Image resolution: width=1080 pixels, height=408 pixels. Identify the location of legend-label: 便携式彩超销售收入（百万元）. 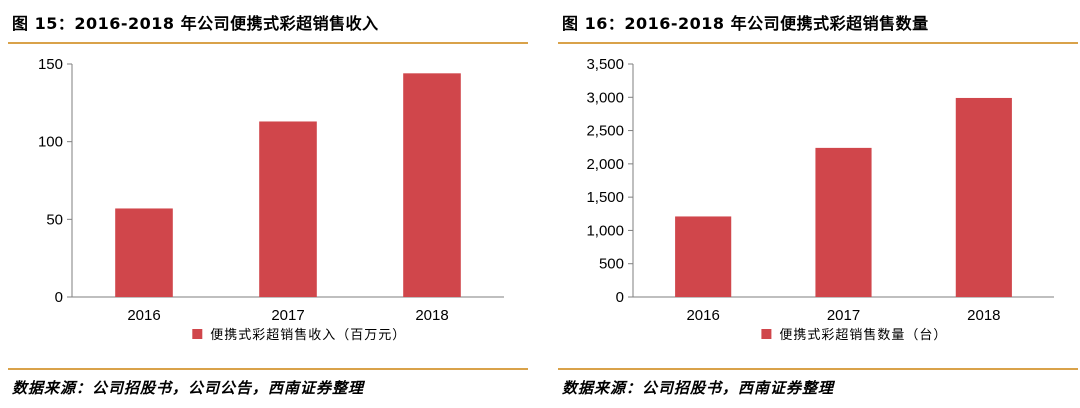
(308, 335).